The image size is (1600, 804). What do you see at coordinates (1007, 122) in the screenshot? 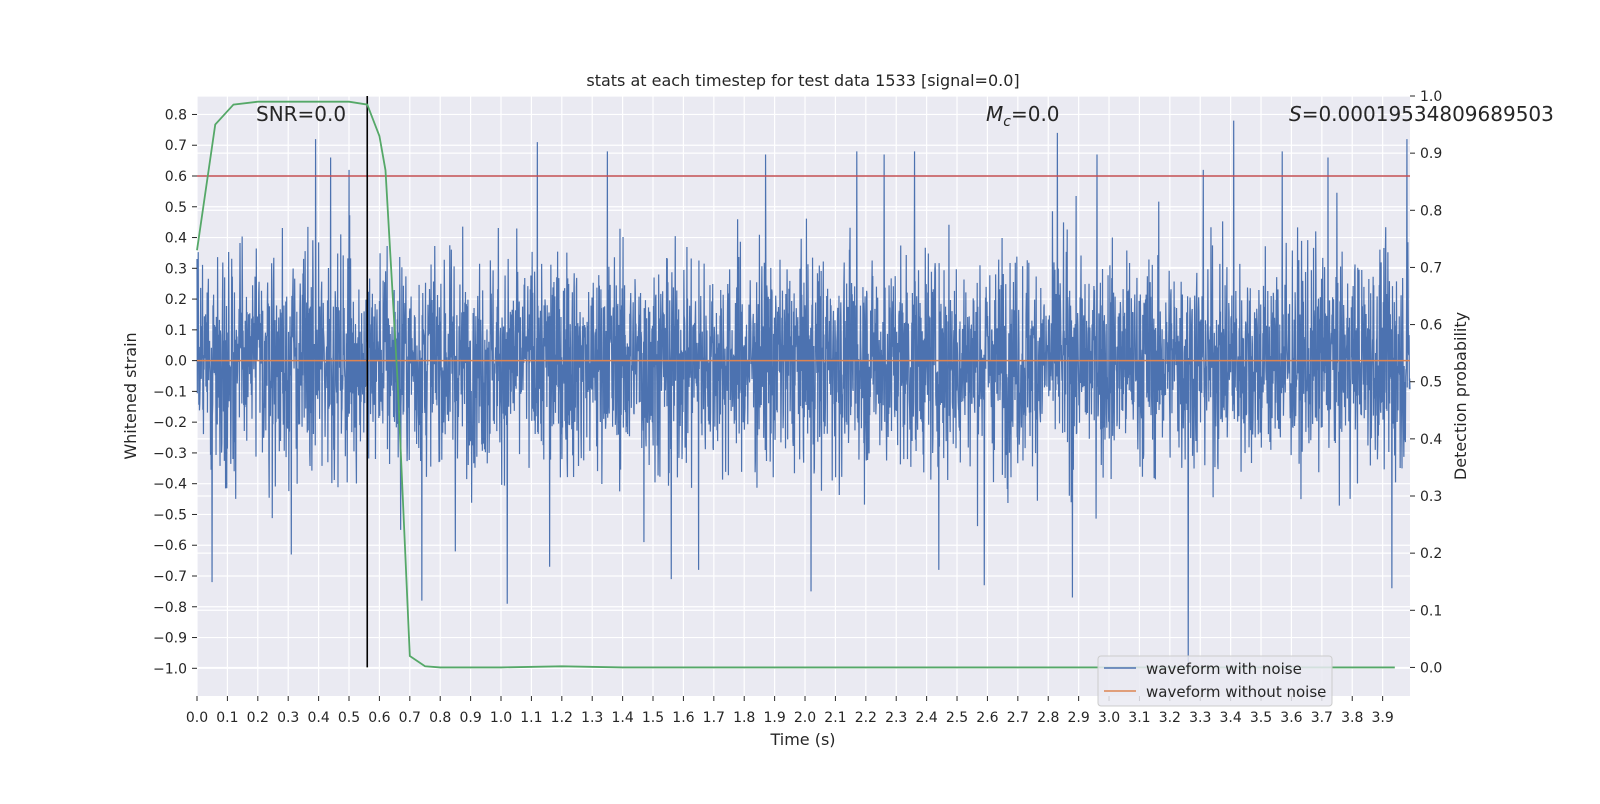
I see `mc-subscript: c` at bounding box center [1007, 122].